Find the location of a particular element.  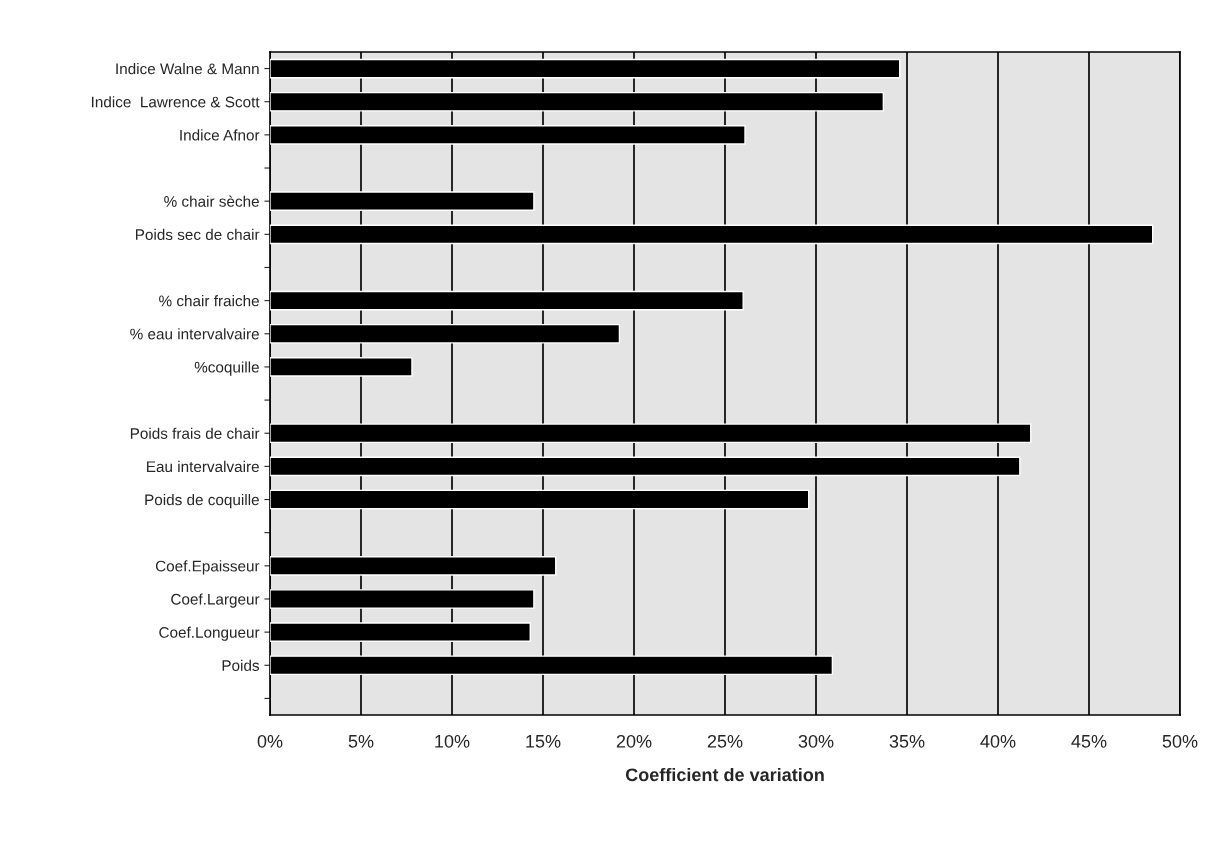

y-tick-label: Indice Lawrence & Scott is located at coordinates (176, 102).